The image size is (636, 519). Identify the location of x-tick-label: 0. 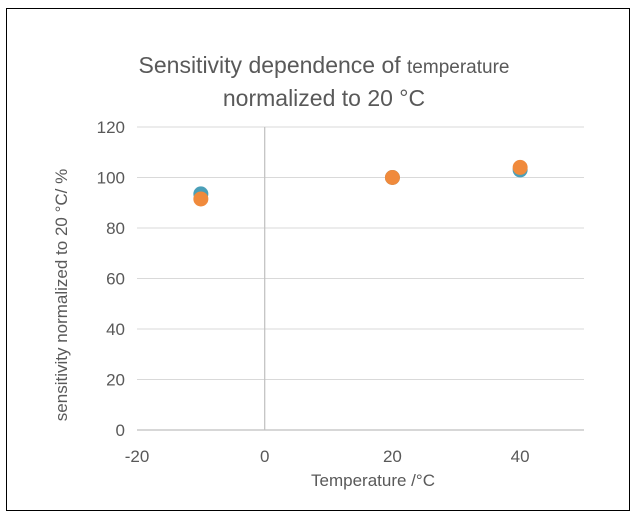
(264, 456).